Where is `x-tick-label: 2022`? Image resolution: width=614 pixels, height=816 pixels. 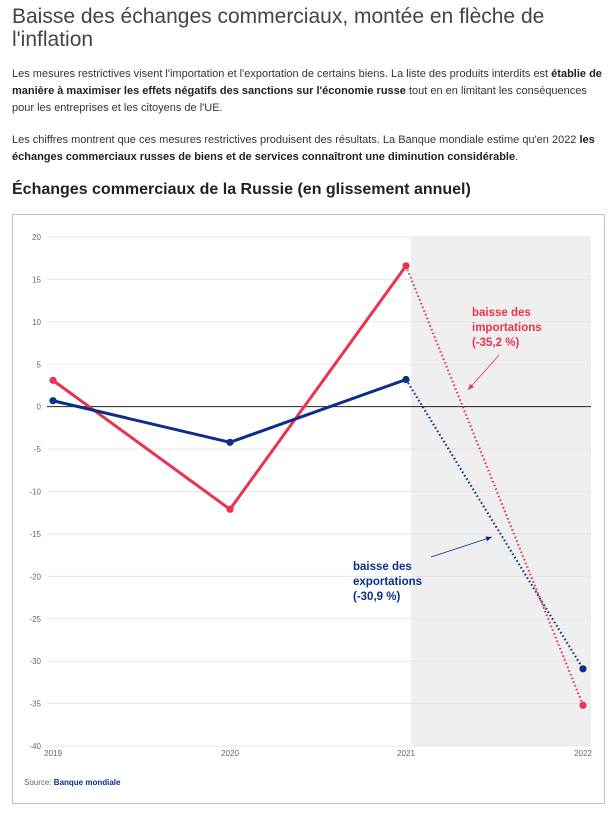 x-tick-label: 2022 is located at coordinates (583, 753).